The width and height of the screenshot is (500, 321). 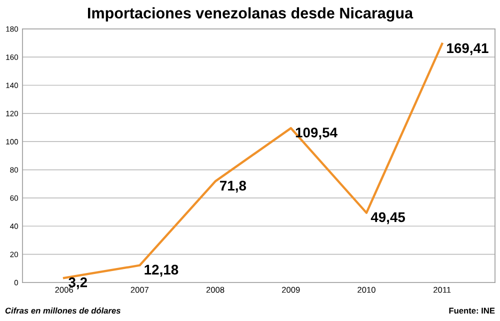 What do you see at coordinates (291, 289) in the screenshot?
I see `x-tick-label: 2009` at bounding box center [291, 289].